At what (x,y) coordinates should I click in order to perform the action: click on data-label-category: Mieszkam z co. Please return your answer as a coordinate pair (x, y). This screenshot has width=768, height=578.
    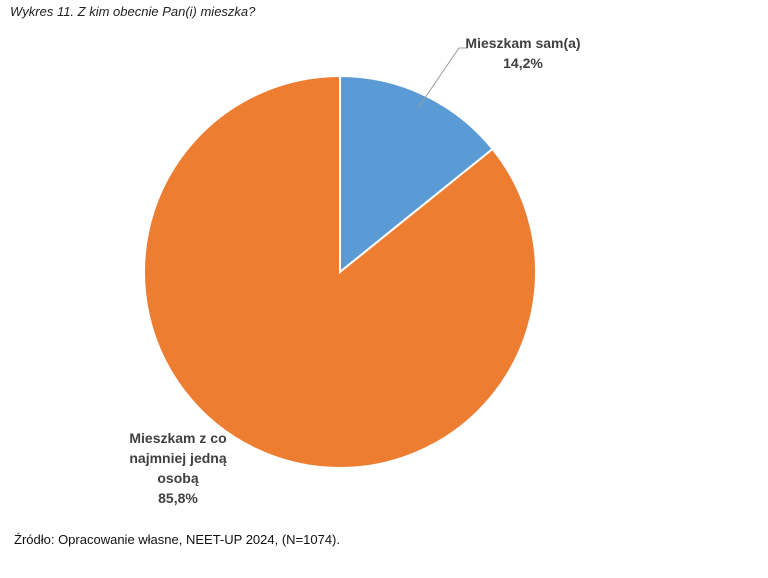
    Looking at the image, I should click on (177, 438).